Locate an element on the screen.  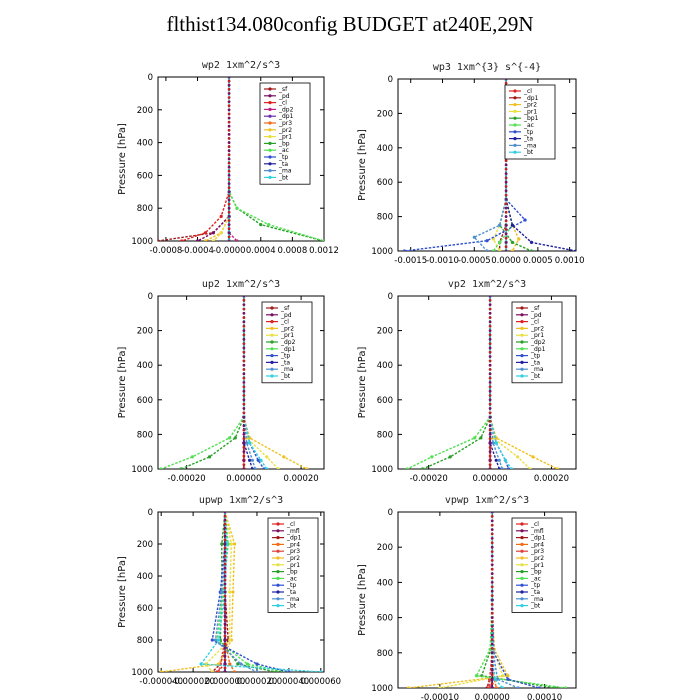
series-line-bp is located at coordinates (248, 592).